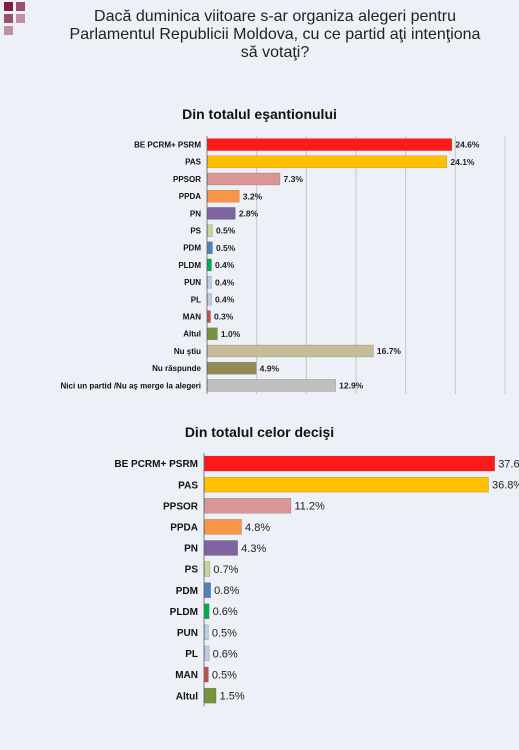  Describe the element at coordinates (176, 368) in the screenshot. I see `category-label: Nu răspunde` at that location.